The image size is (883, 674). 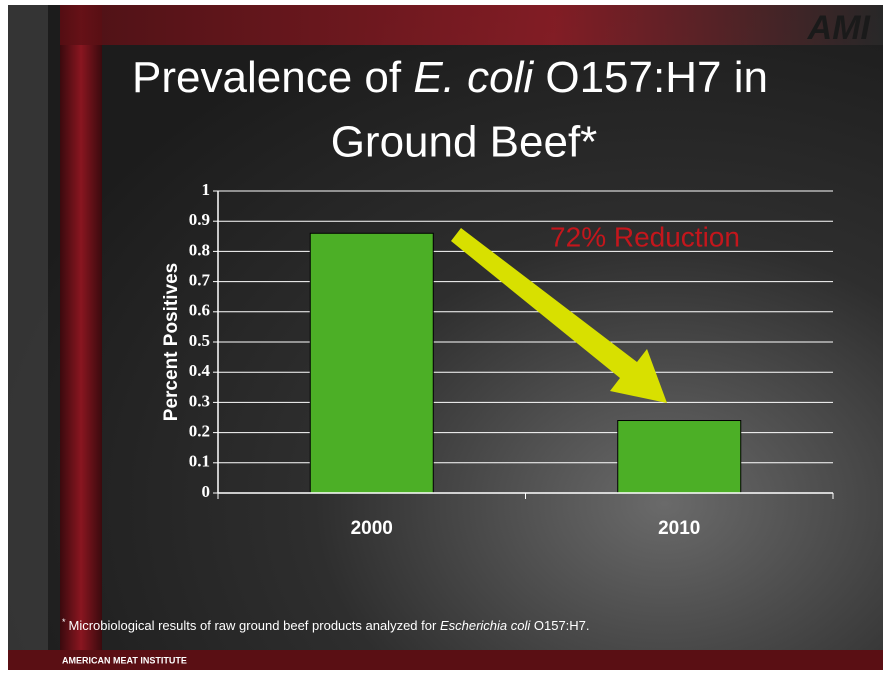 What do you see at coordinates (124, 660) in the screenshot?
I see `footer: AMERICAN MEAT INSTITUTE` at bounding box center [124, 660].